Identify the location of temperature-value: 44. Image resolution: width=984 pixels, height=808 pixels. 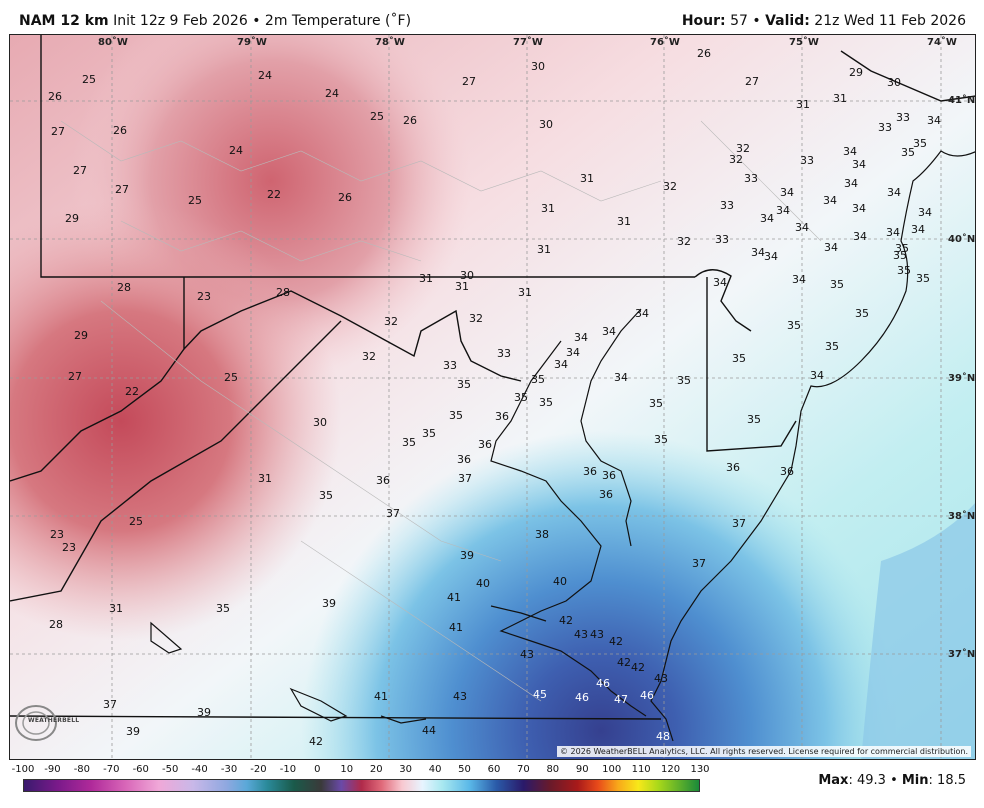
(429, 730).